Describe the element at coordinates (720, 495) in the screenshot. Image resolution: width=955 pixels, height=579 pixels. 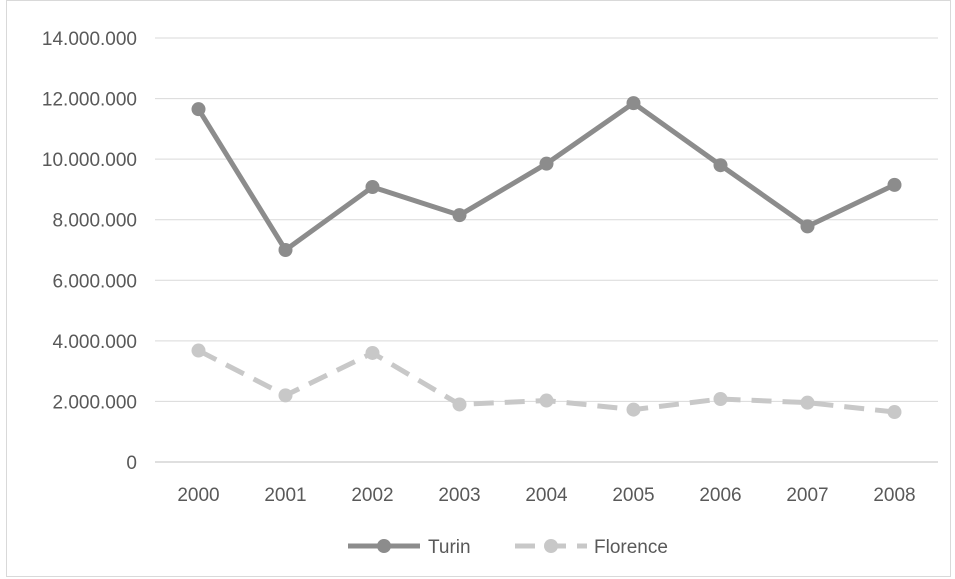
I see `x-tick-label: 2006` at that location.